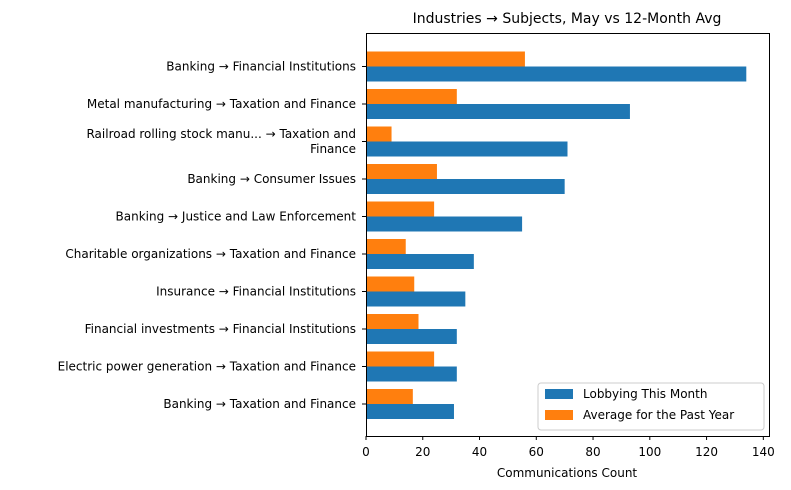 The image size is (791, 490). What do you see at coordinates (536, 452) in the screenshot?
I see `x-tick-label: 60` at bounding box center [536, 452].